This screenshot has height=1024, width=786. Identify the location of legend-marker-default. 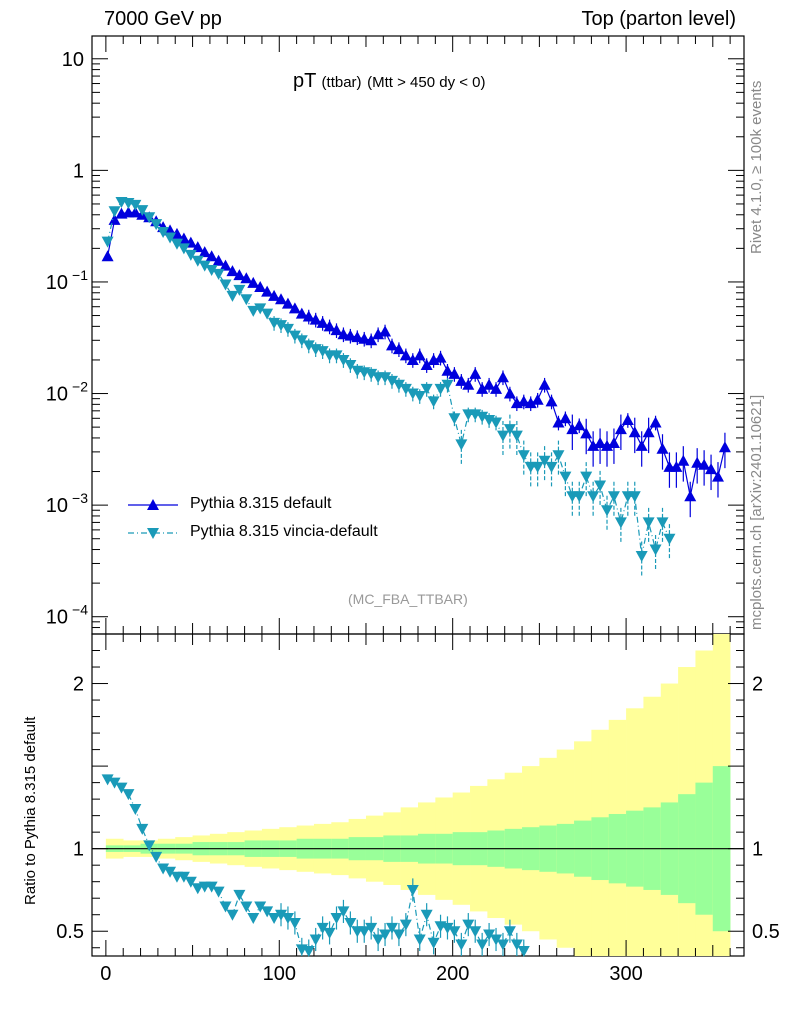
(153, 504).